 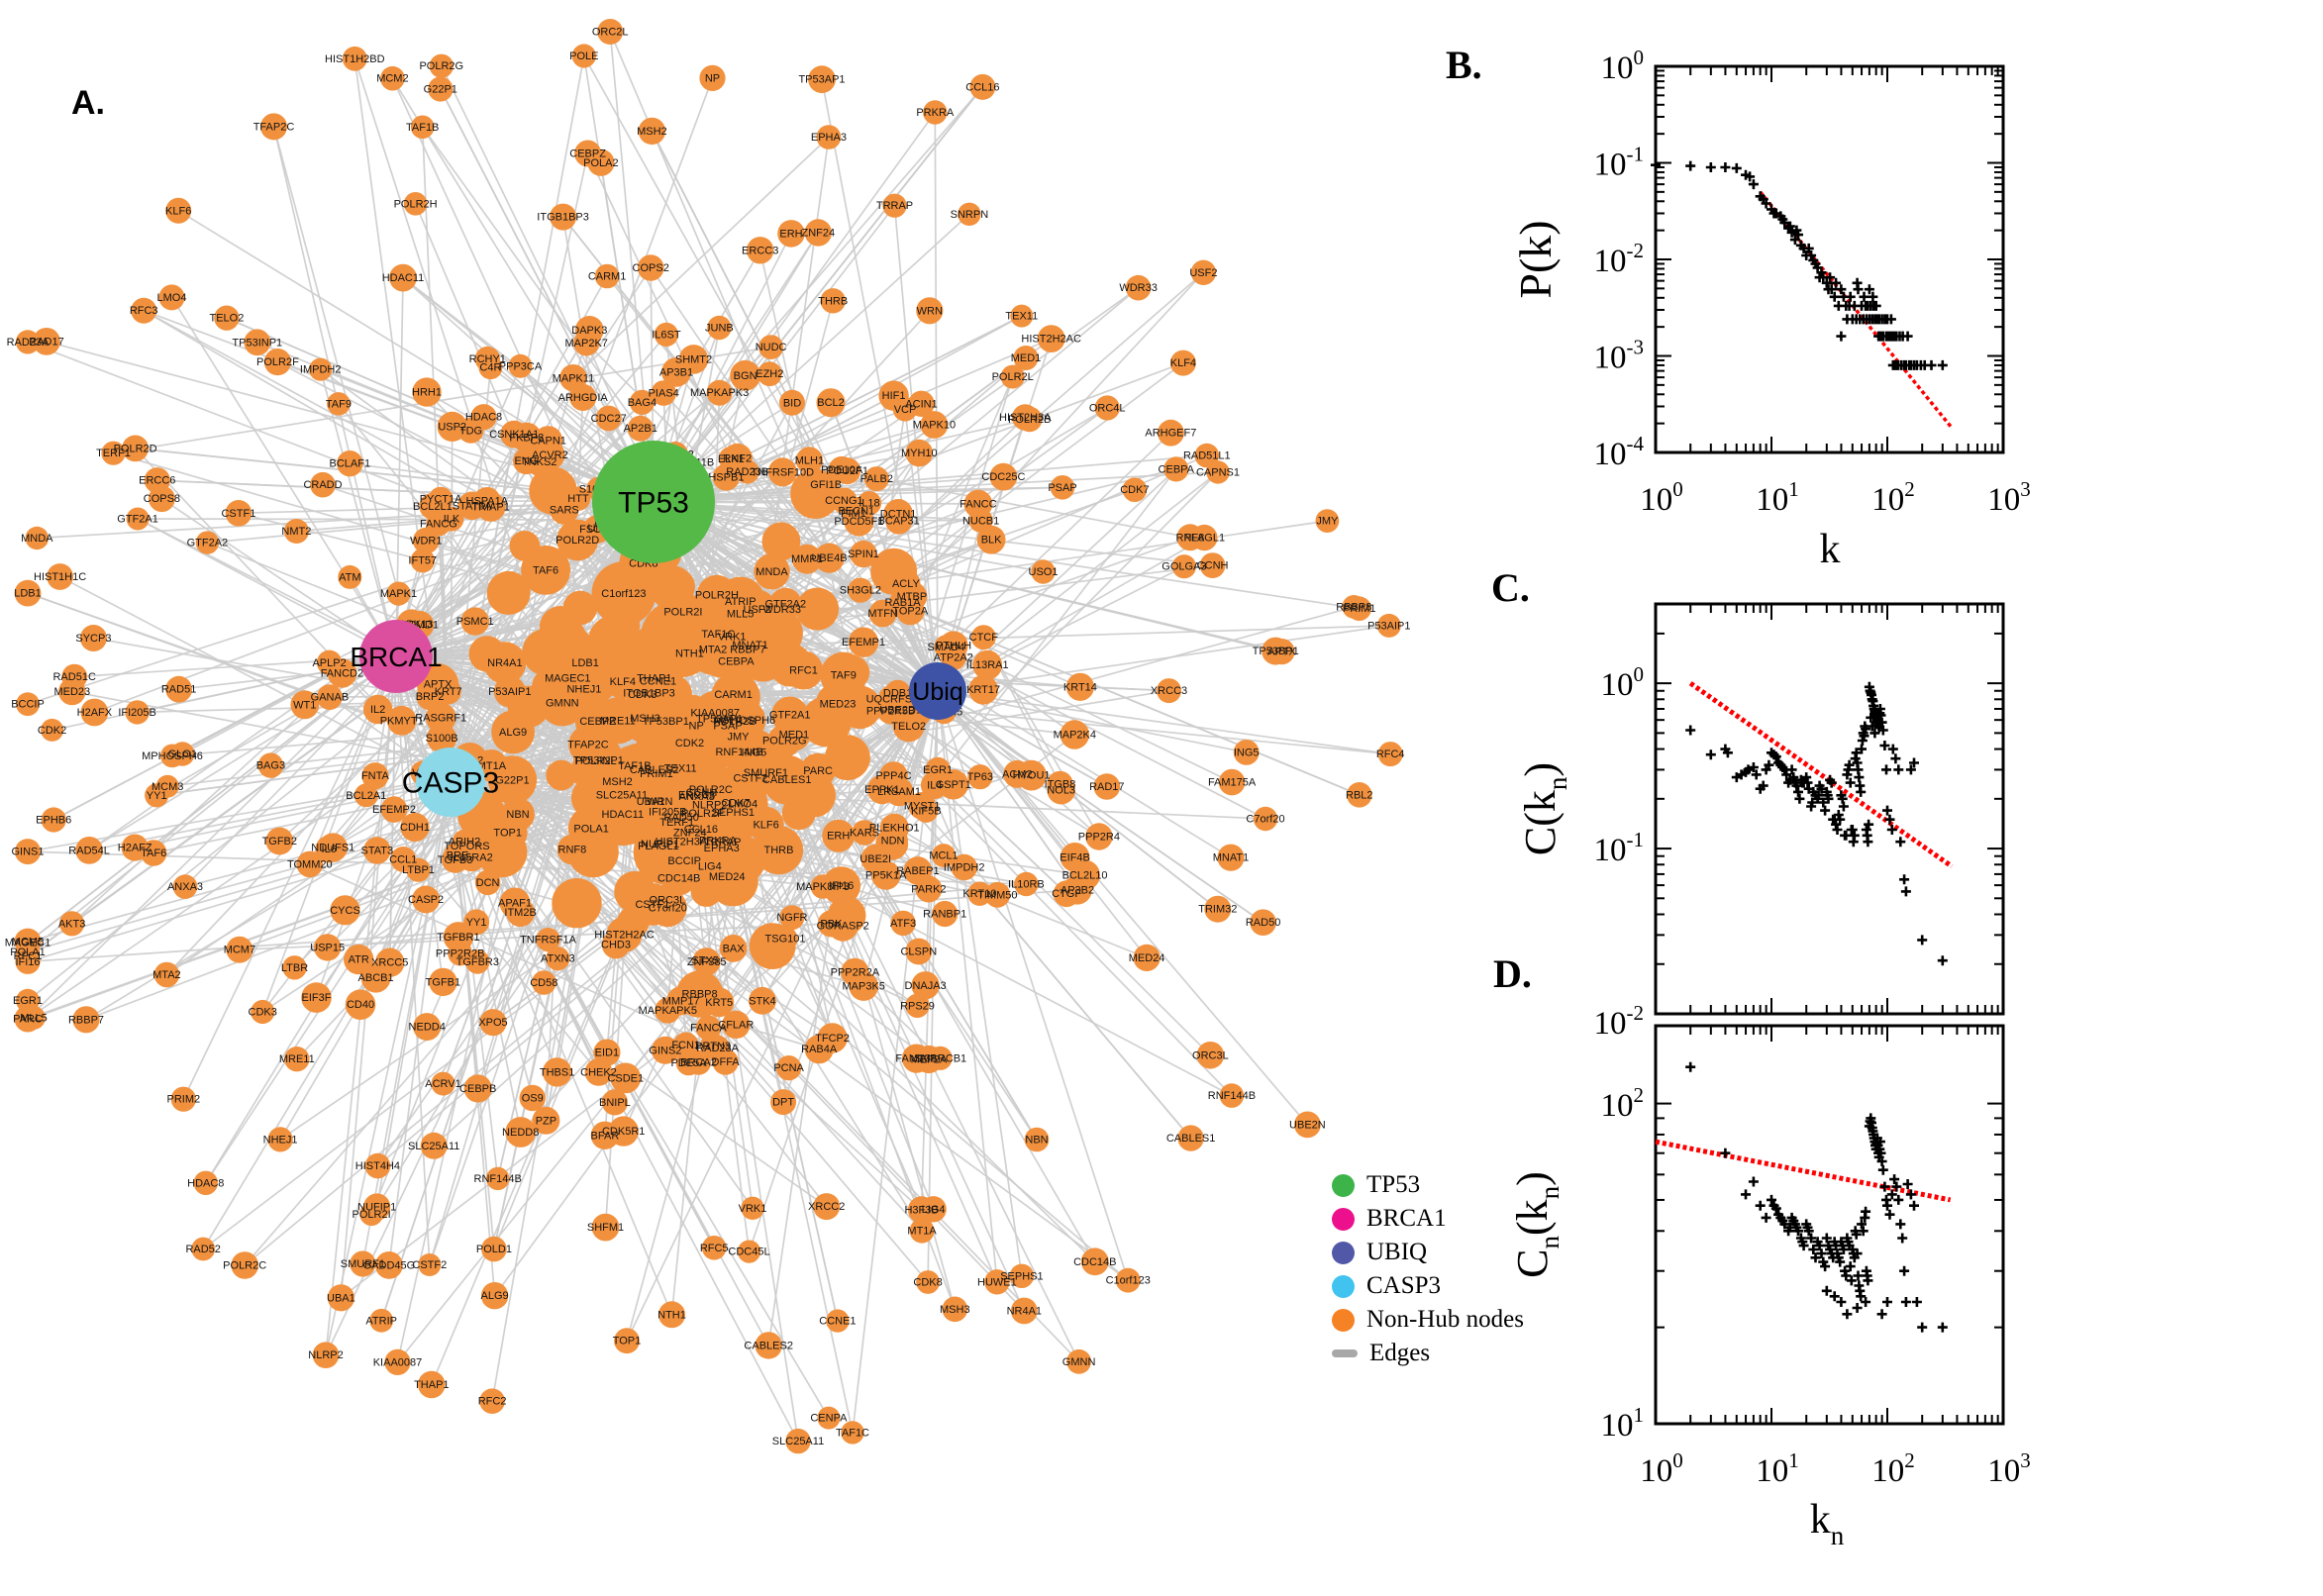 What do you see at coordinates (1263, 923) in the screenshot?
I see `network-node-label: RAD50` at bounding box center [1263, 923].